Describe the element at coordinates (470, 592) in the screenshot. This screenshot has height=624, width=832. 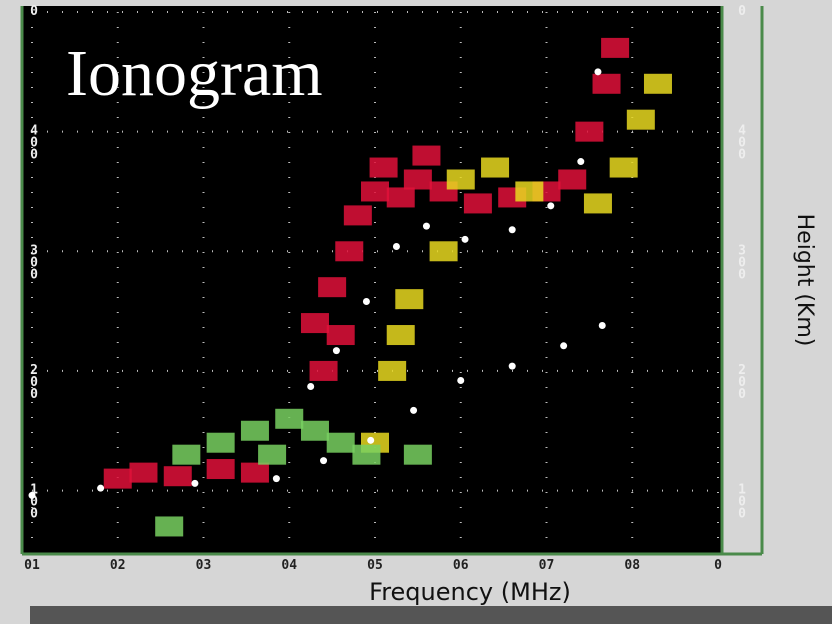
I see `x-axis-label: Frequency (MHz)` at that location.